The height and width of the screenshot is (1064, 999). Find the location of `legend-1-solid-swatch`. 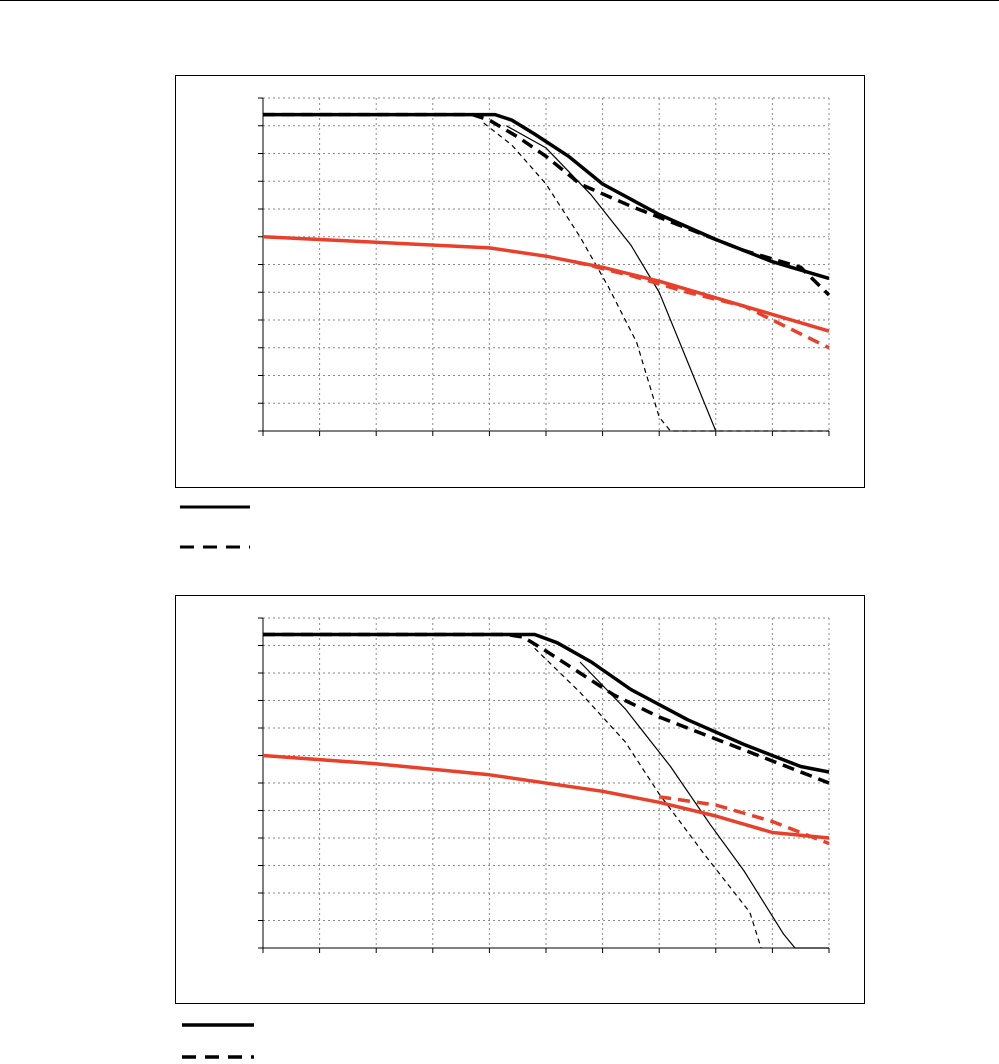

legend-1-solid-swatch is located at coordinates (215, 507).